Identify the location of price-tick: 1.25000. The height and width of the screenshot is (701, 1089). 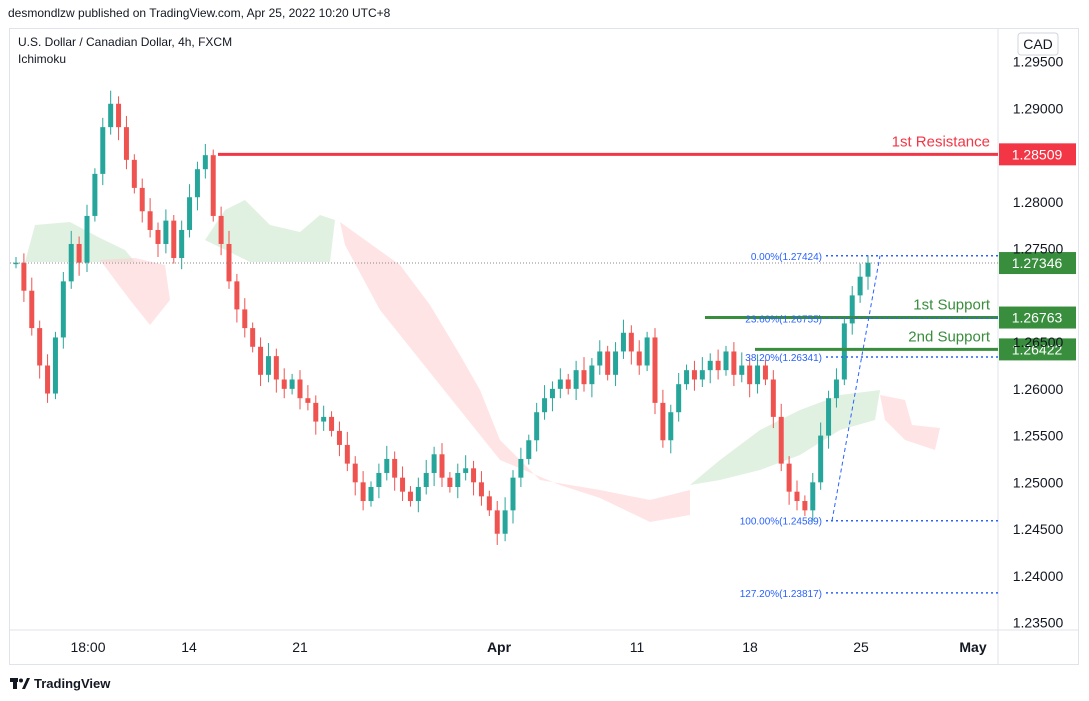
(1038, 482).